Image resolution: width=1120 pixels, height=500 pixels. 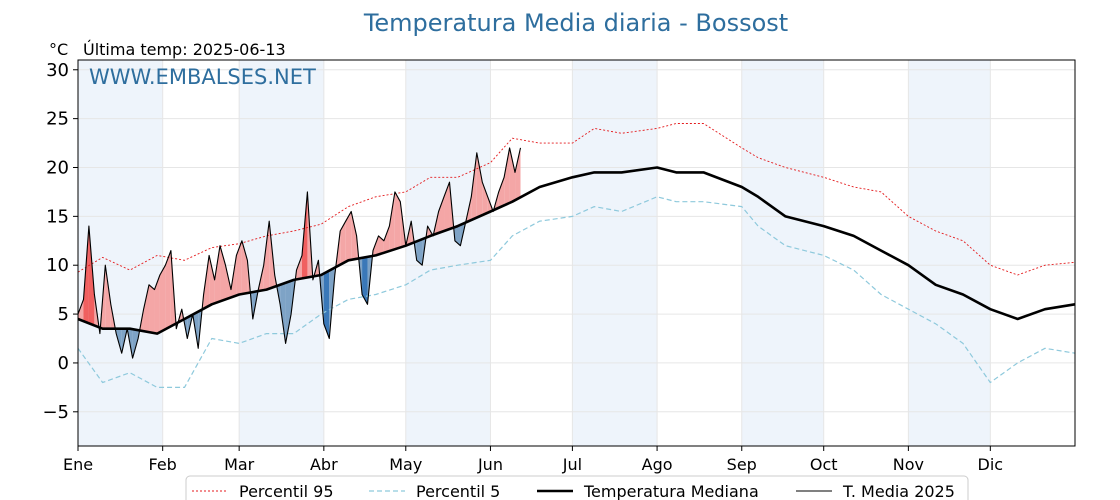 What do you see at coordinates (78, 464) in the screenshot?
I see `x-tick-label: Ene` at bounding box center [78, 464].